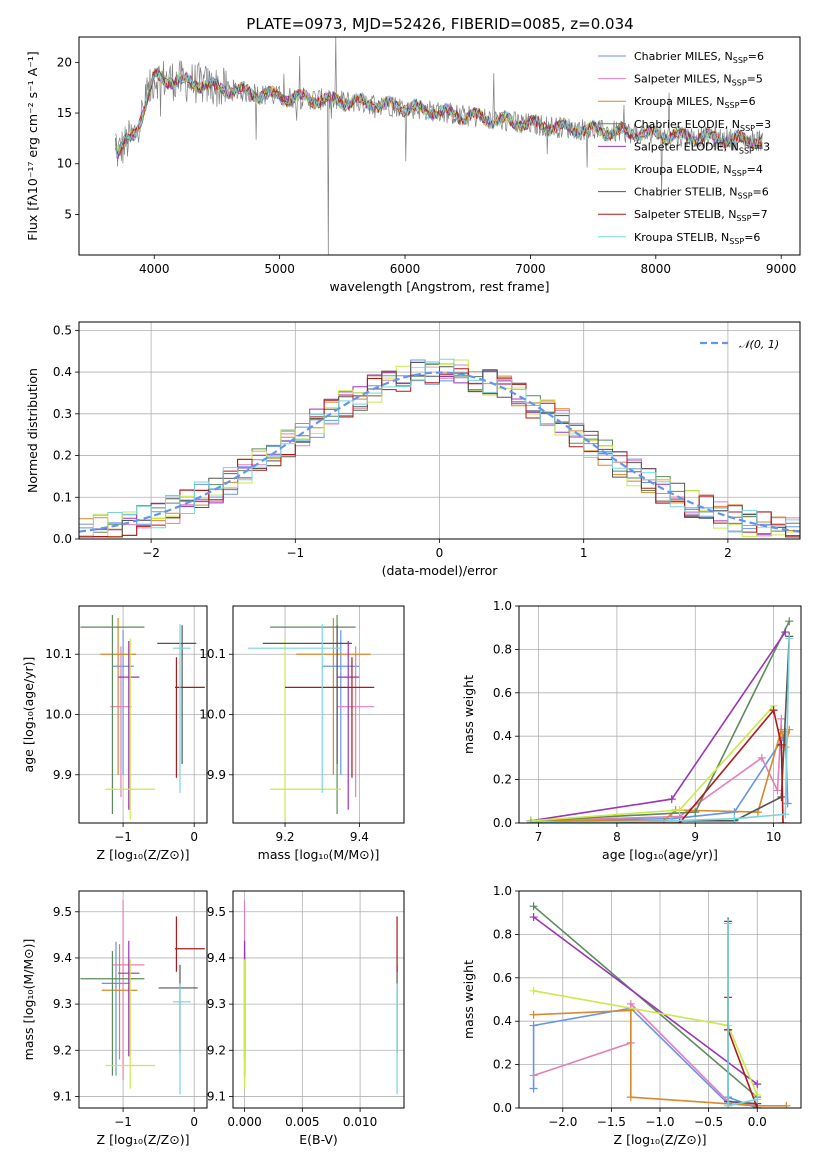 The height and width of the screenshot is (1170, 819). I want to click on age_vs_mass-plot-area, so click(311, 717).